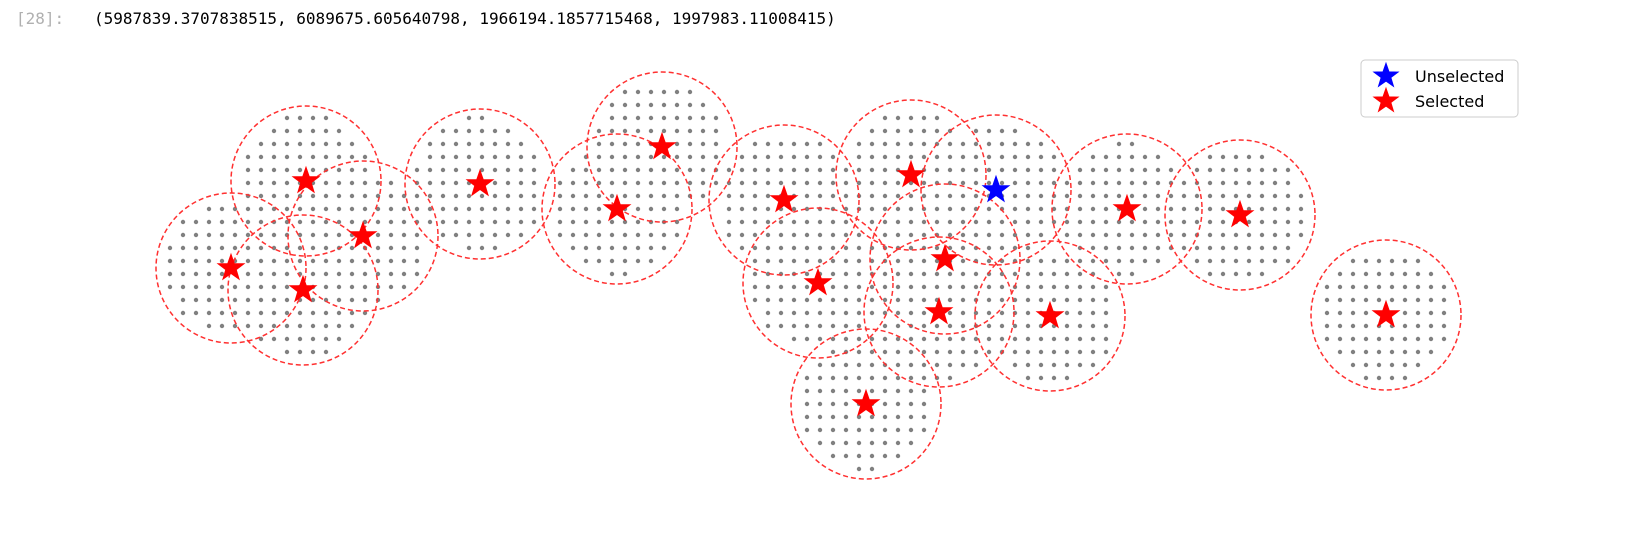 This screenshot has width=1648, height=550. I want to click on legend-box, so click(1439, 88).